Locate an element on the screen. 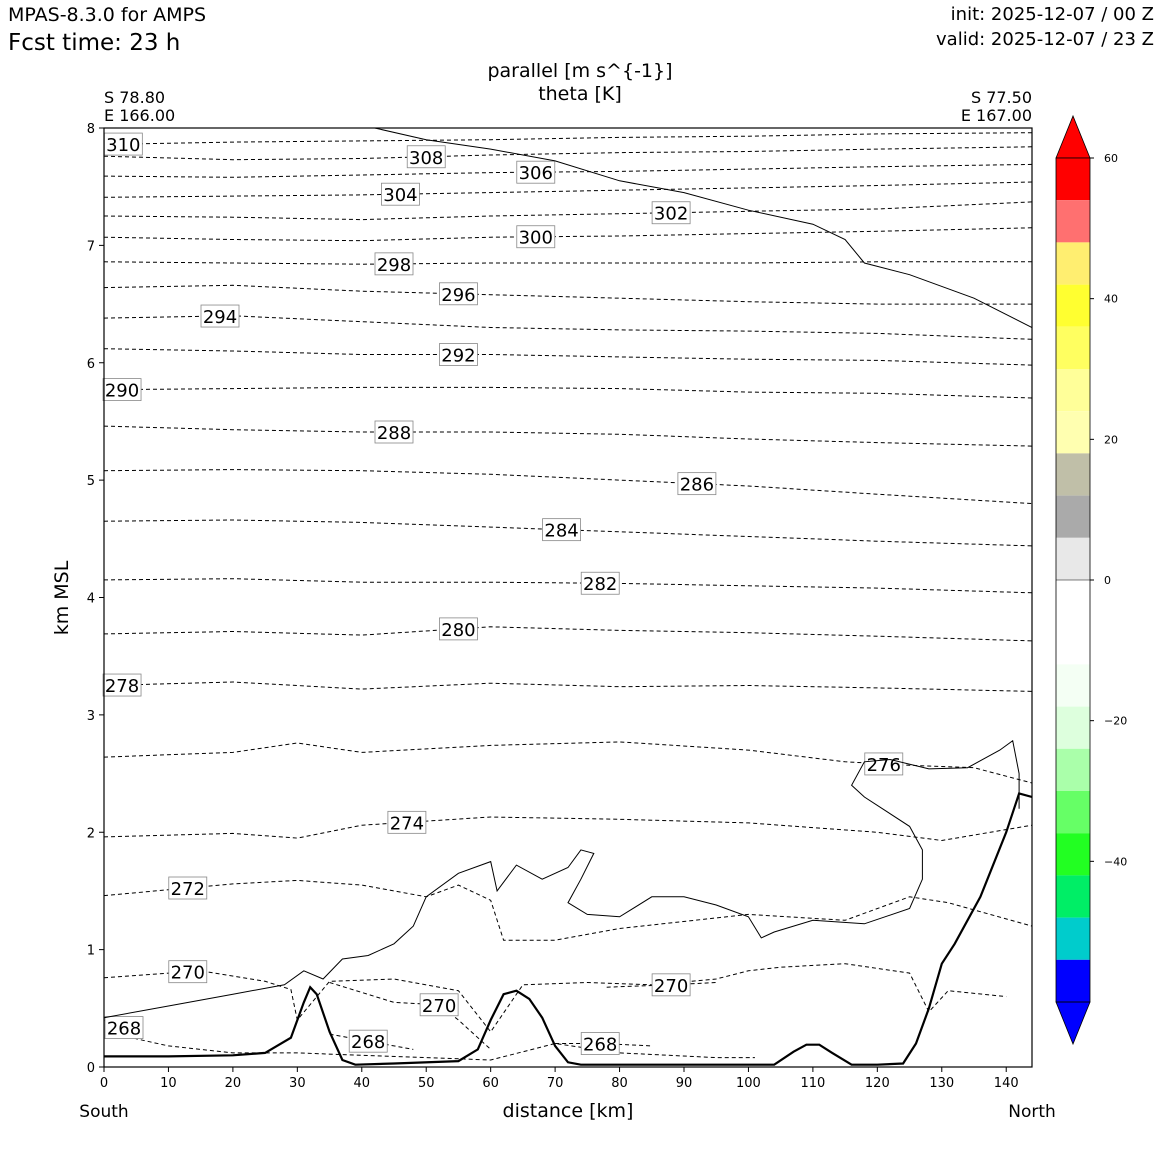 The image size is (1160, 1160). chart-subtitle: theta [K] is located at coordinates (580, 94).